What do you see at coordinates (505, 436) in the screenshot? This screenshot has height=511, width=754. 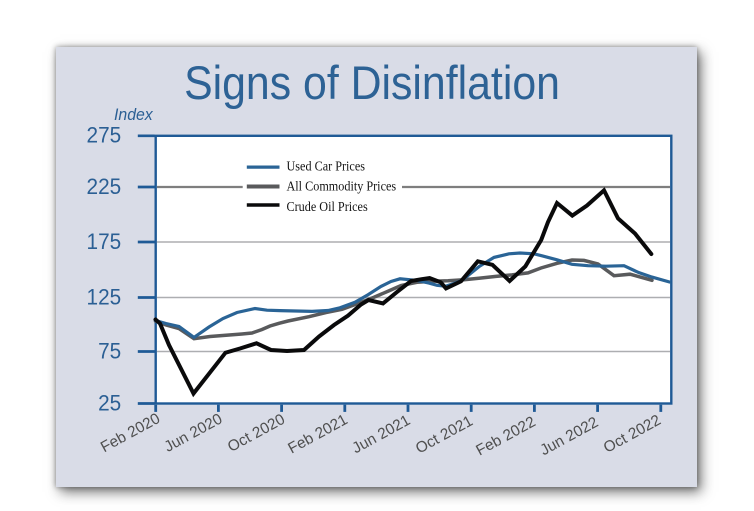 I see `svg-text: Feb 2022` at bounding box center [505, 436].